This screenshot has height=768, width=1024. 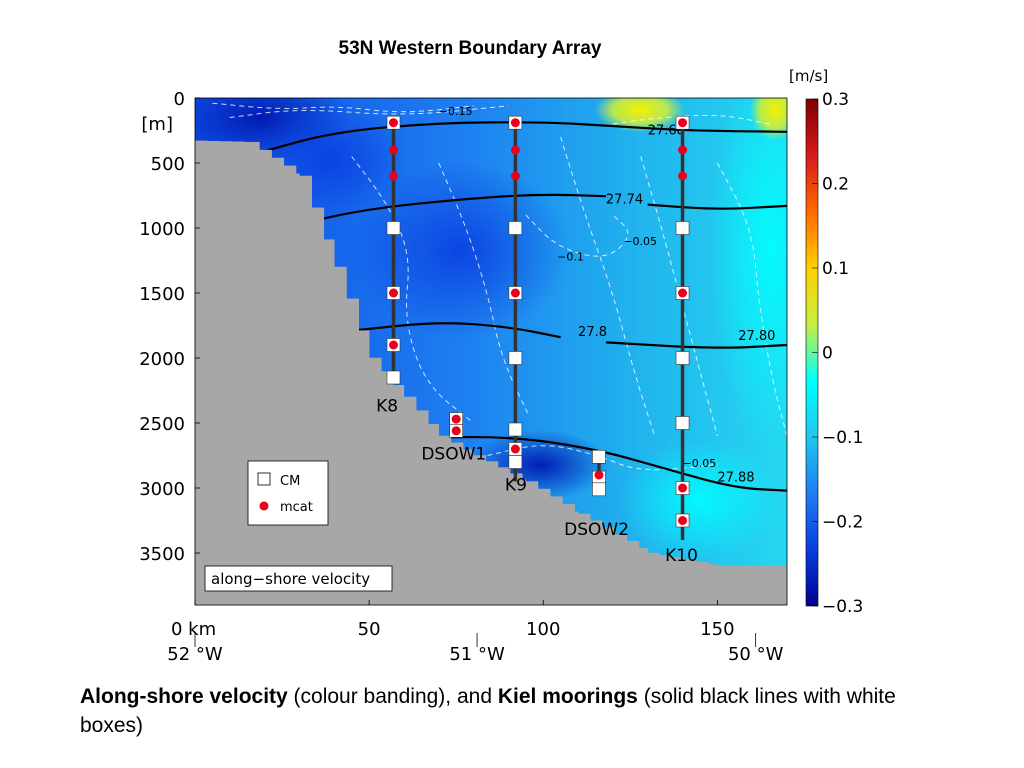 What do you see at coordinates (835, 185) in the screenshot?
I see `colorbar-tick-label: 0.2` at bounding box center [835, 185].